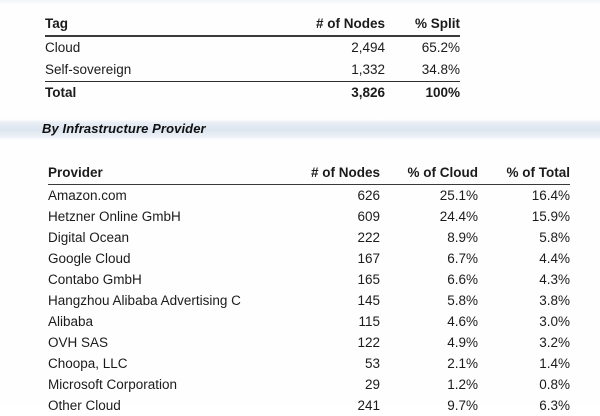  Describe the element at coordinates (330, 47) in the screenshot. I see `cell-nodes: 2,494` at that location.